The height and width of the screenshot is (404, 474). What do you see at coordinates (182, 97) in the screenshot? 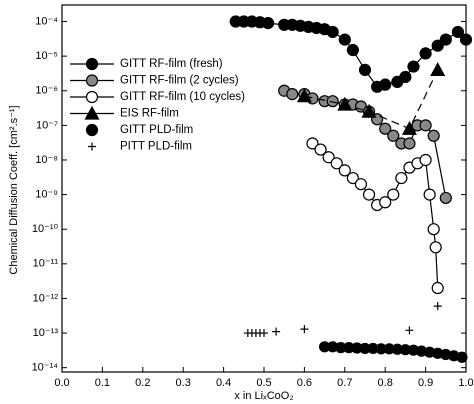
I see `legend-label: GITT RF-film (10 cycles)` at bounding box center [182, 97].